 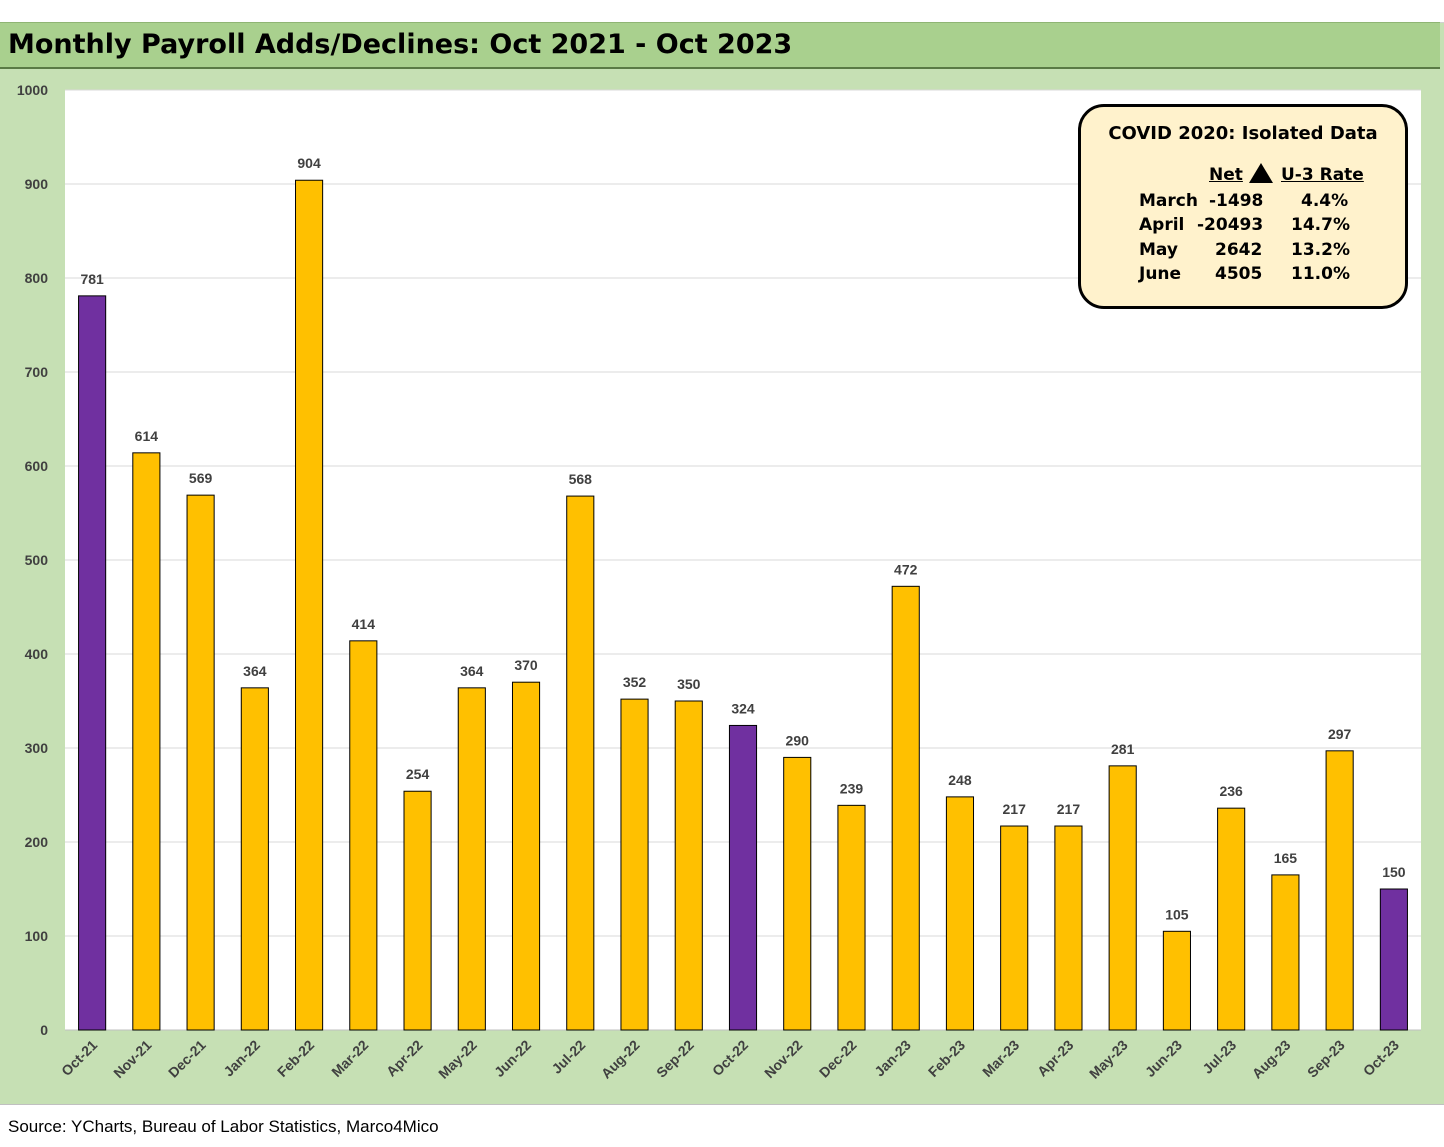 What do you see at coordinates (1000, 1058) in the screenshot?
I see `x-tick-label: Mar-23` at bounding box center [1000, 1058].